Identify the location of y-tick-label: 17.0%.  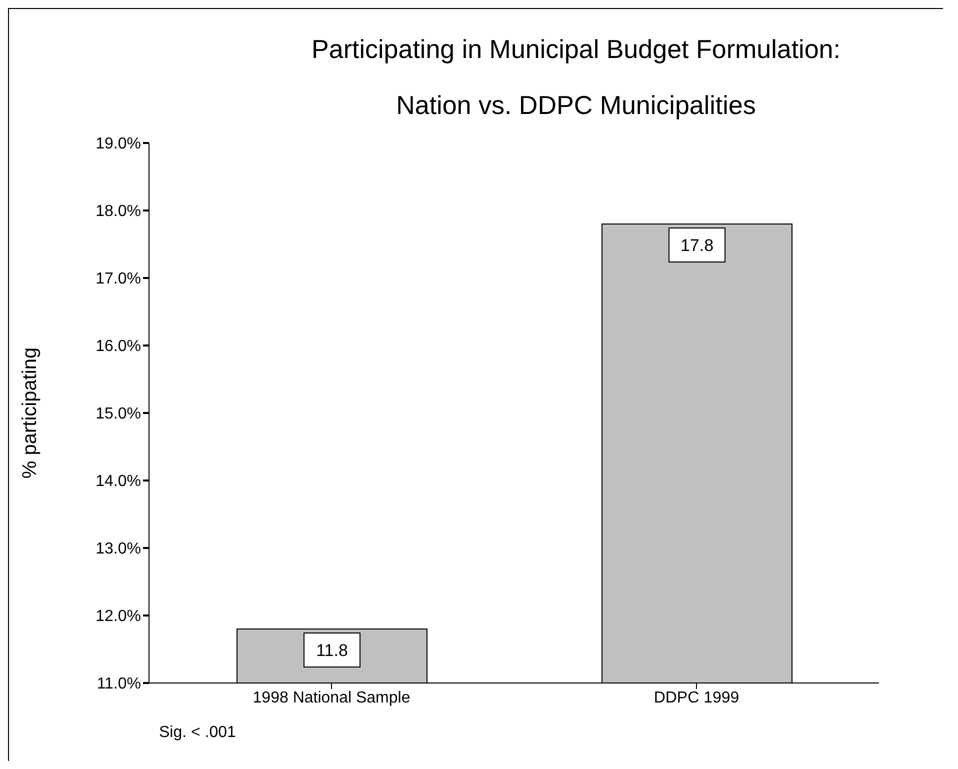
(118, 279).